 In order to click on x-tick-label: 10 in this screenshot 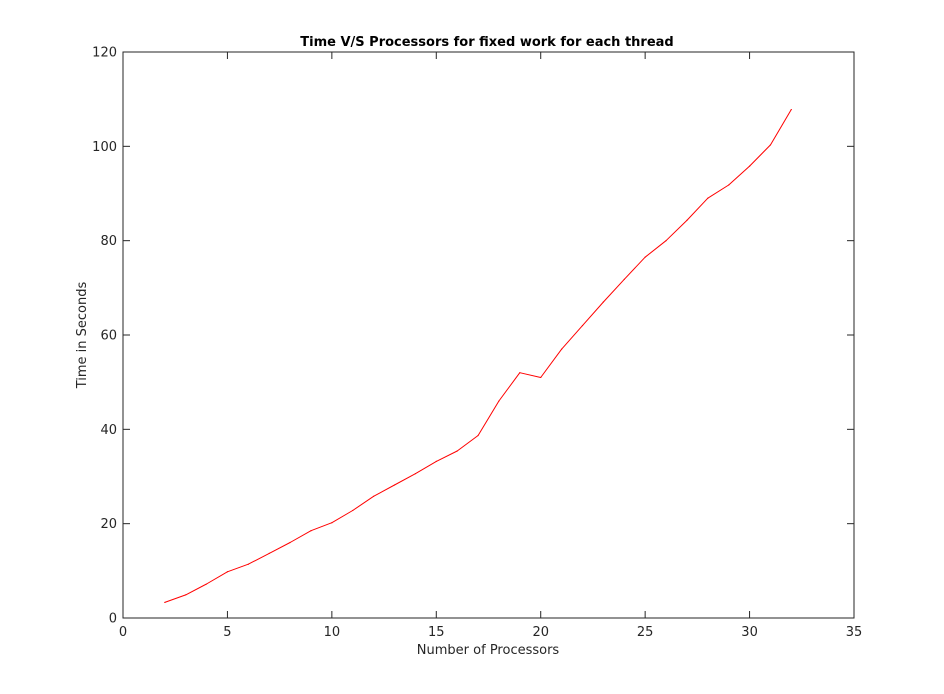, I will do `click(332, 632)`.